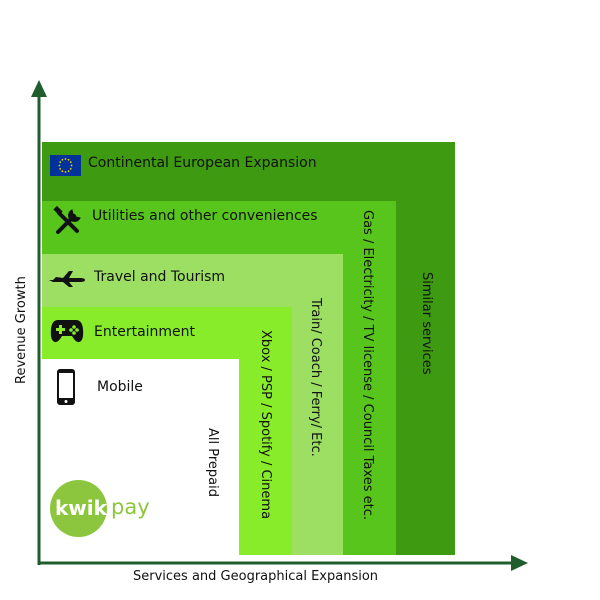  Describe the element at coordinates (315, 377) in the screenshot. I see `side-label-travel: Train/ Coach / Ferry/ Etc.` at that location.